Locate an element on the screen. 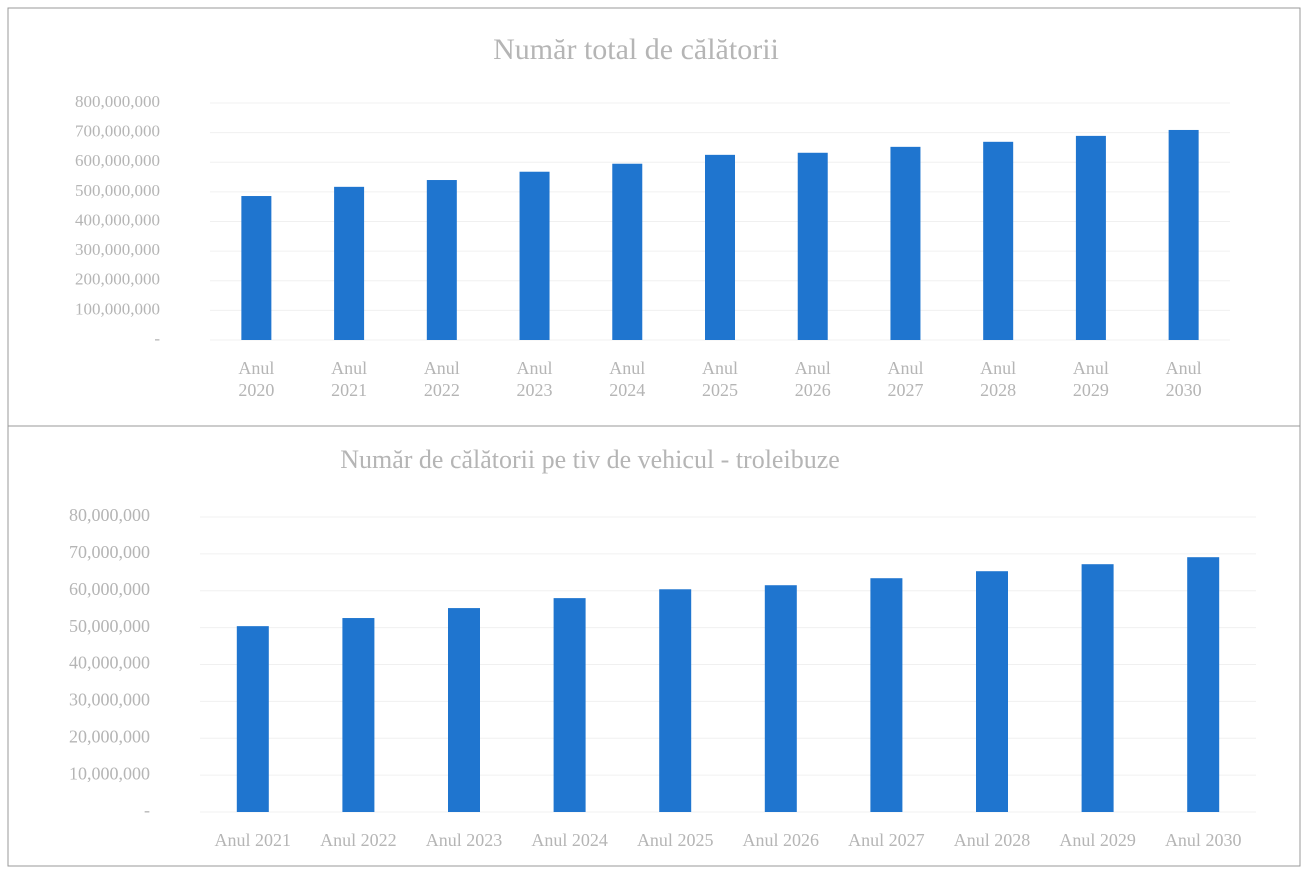  y-tick-label: 60,000,000 is located at coordinates (109, 589).